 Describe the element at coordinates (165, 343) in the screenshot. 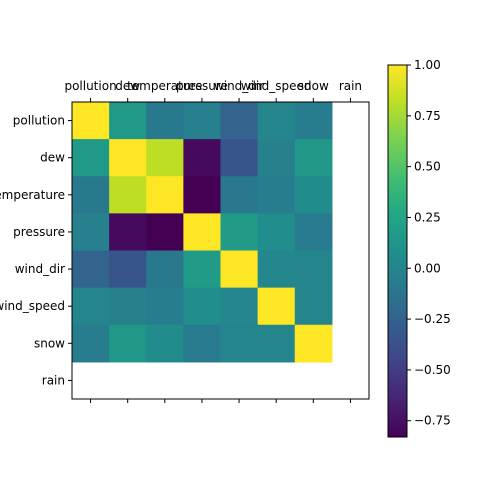

I see `heatmap-cell-snow-temperature` at that location.